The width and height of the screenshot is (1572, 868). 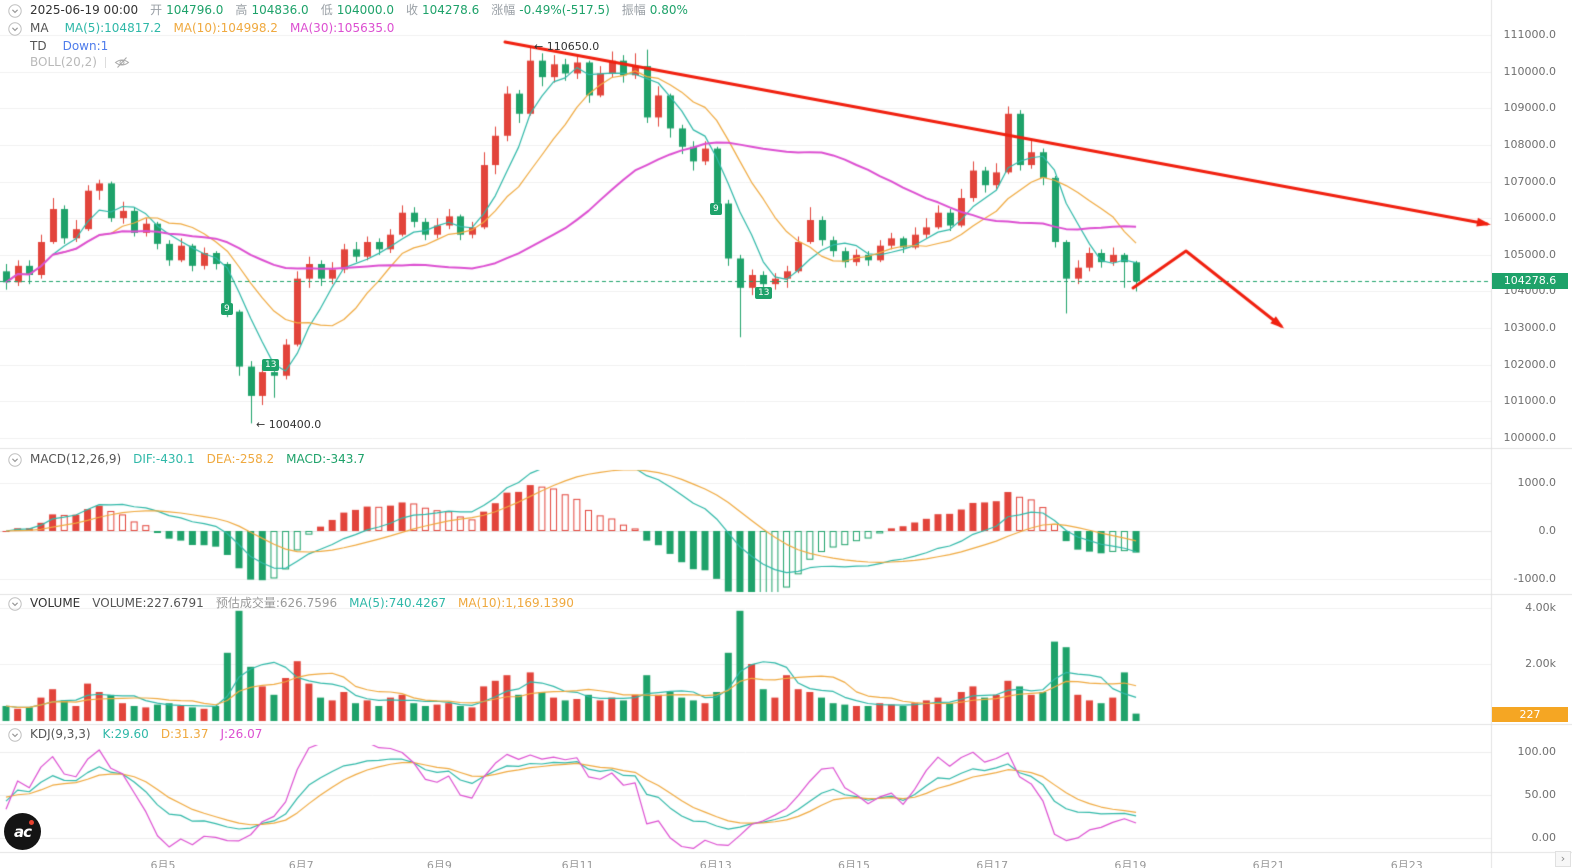 What do you see at coordinates (1530, 34) in the screenshot?
I see `price-axis-tick: 111000.0` at bounding box center [1530, 34].